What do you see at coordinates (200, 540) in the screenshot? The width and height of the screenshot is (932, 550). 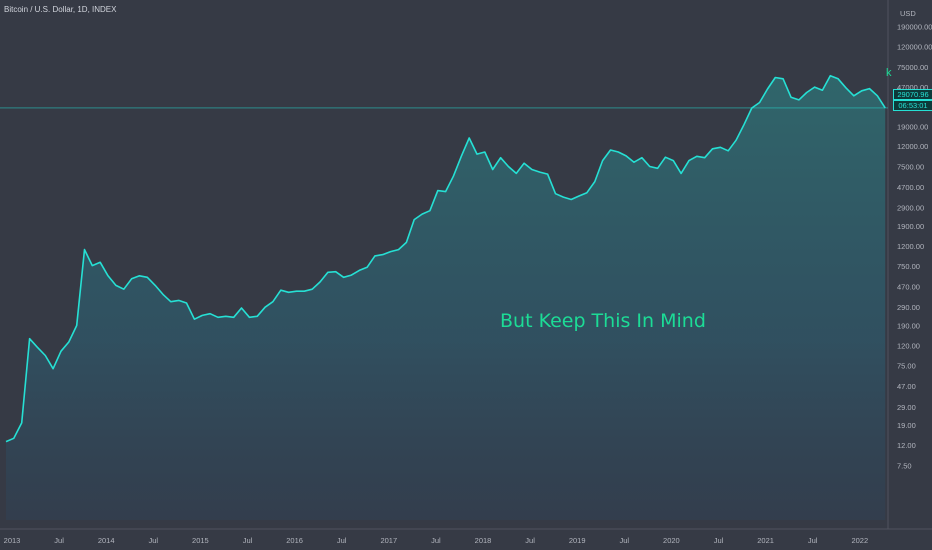 I see `x-tick-label: 2015` at bounding box center [200, 540].